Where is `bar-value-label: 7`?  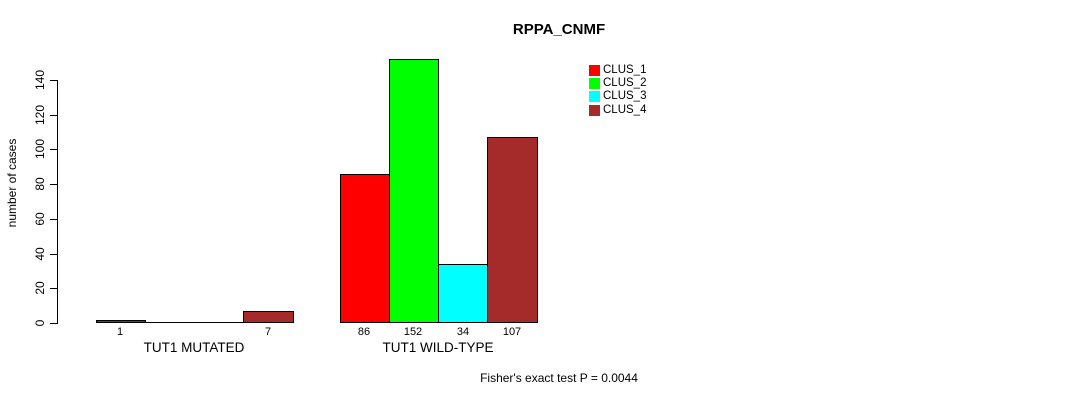 bar-value-label: 7 is located at coordinates (268, 332).